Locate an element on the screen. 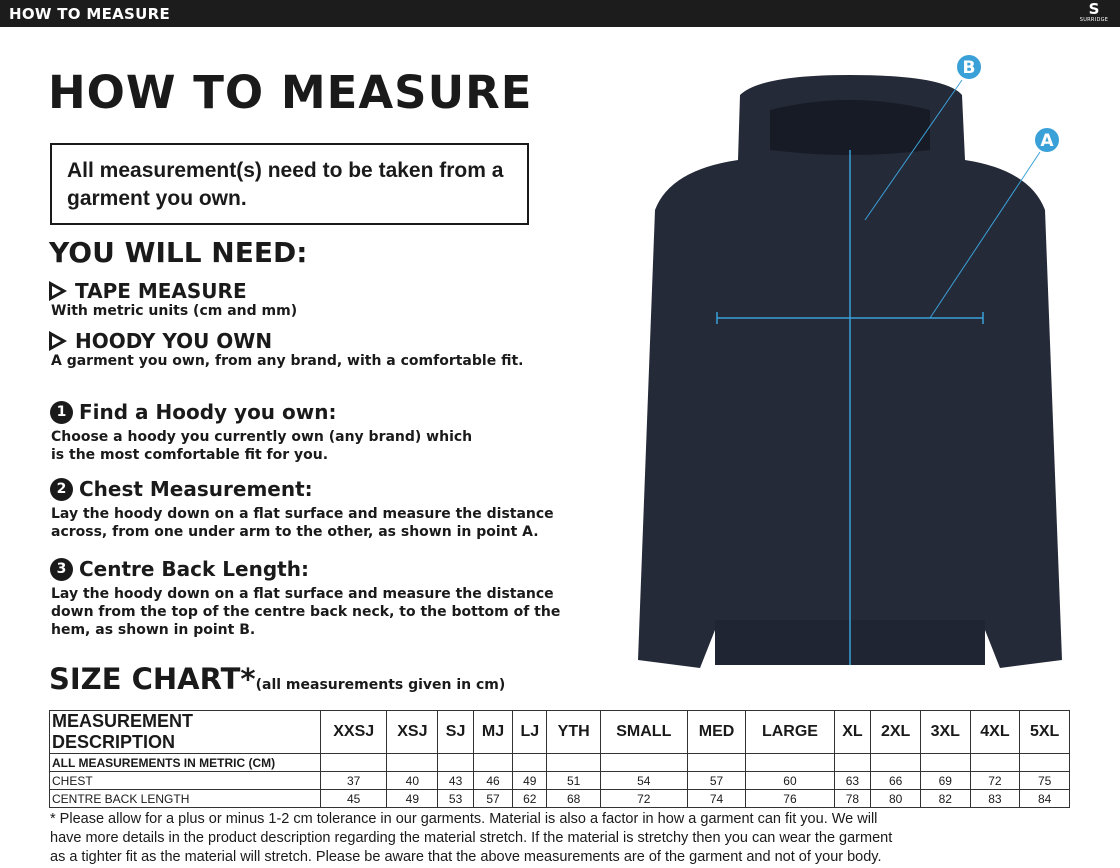 The width and height of the screenshot is (1120, 868). step-title: Find a Hoody you own: is located at coordinates (208, 412).